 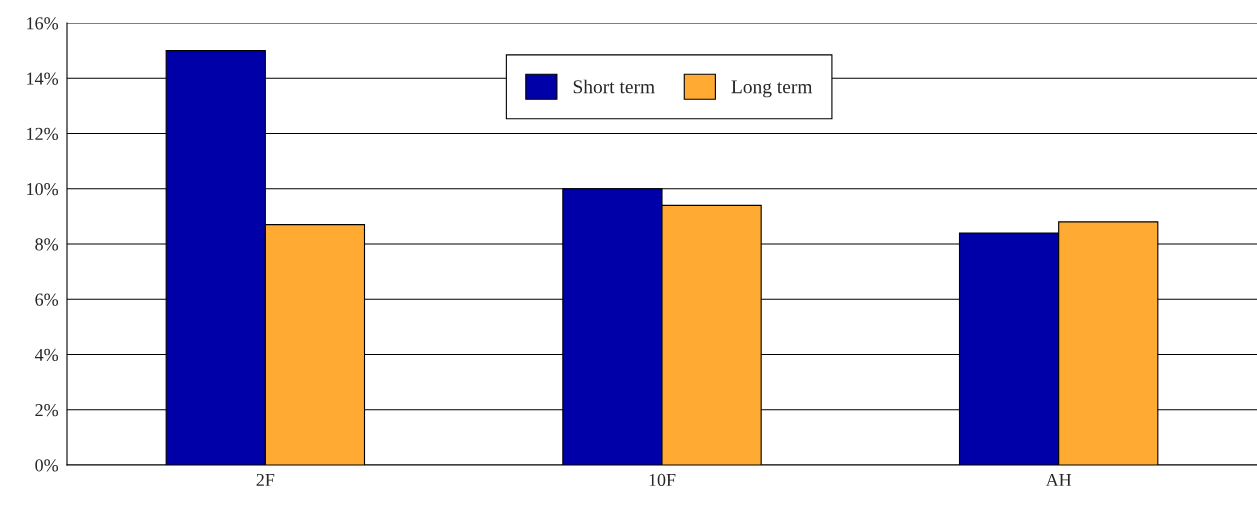 I want to click on y-tick-label: 8%, so click(x=47, y=244).